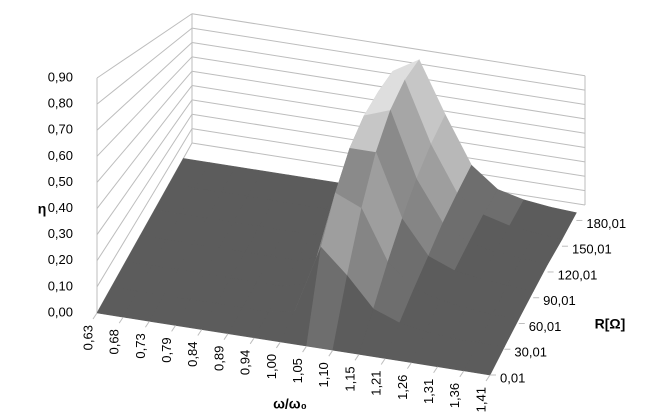 The width and height of the screenshot is (650, 419). I want to click on surface-cell, so click(484, 359).